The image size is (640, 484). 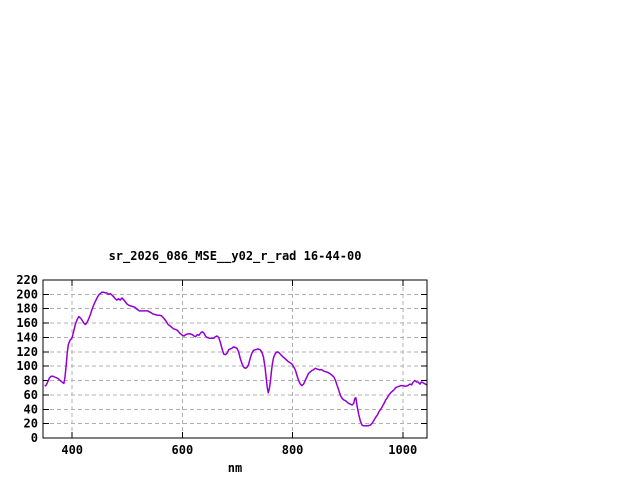 I want to click on x-axis-title: nm, so click(x=235, y=468).